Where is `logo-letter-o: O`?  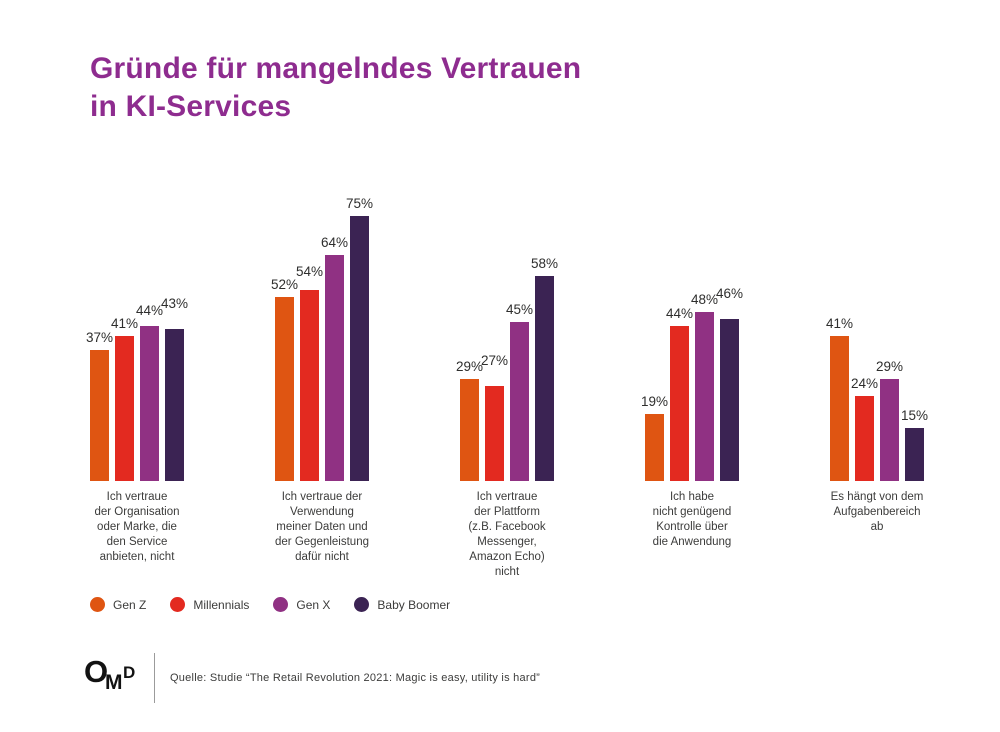 logo-letter-o: O is located at coordinates (96, 671).